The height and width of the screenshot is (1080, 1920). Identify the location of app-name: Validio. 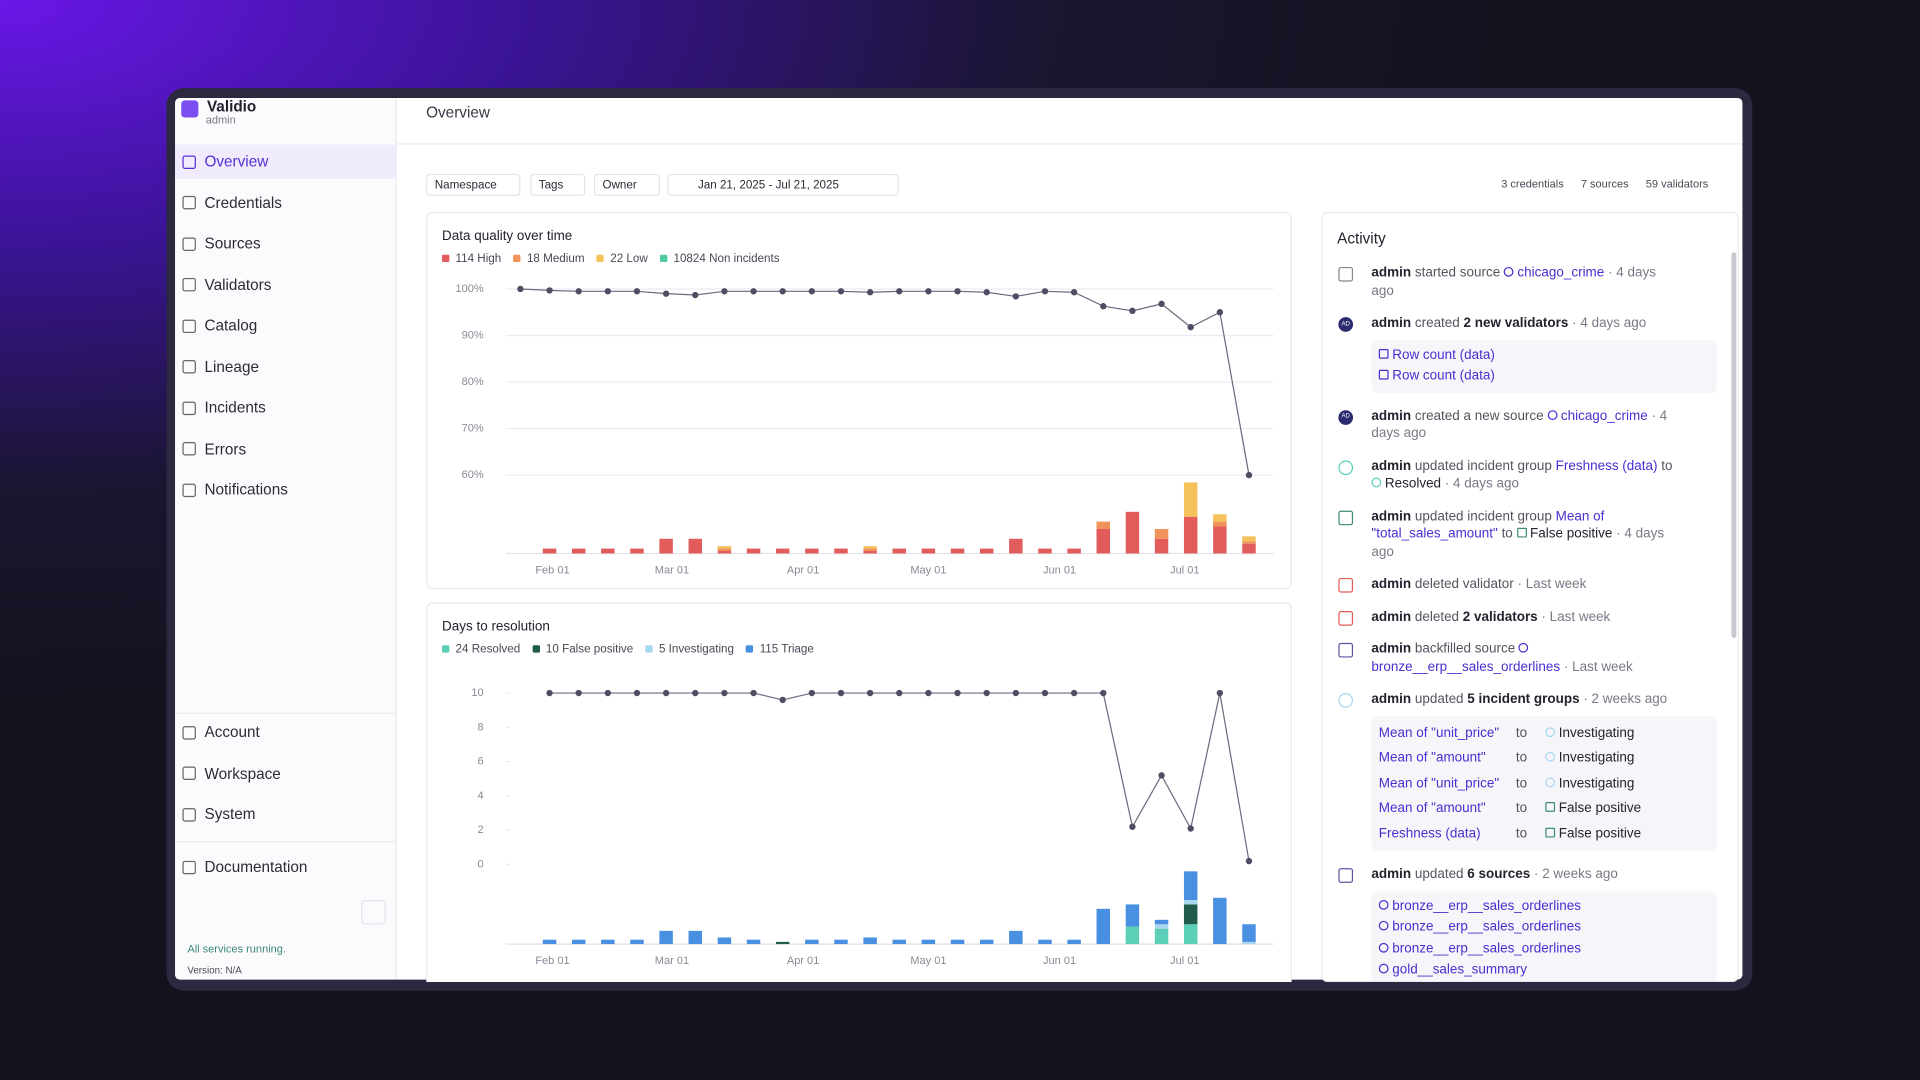
(231, 106).